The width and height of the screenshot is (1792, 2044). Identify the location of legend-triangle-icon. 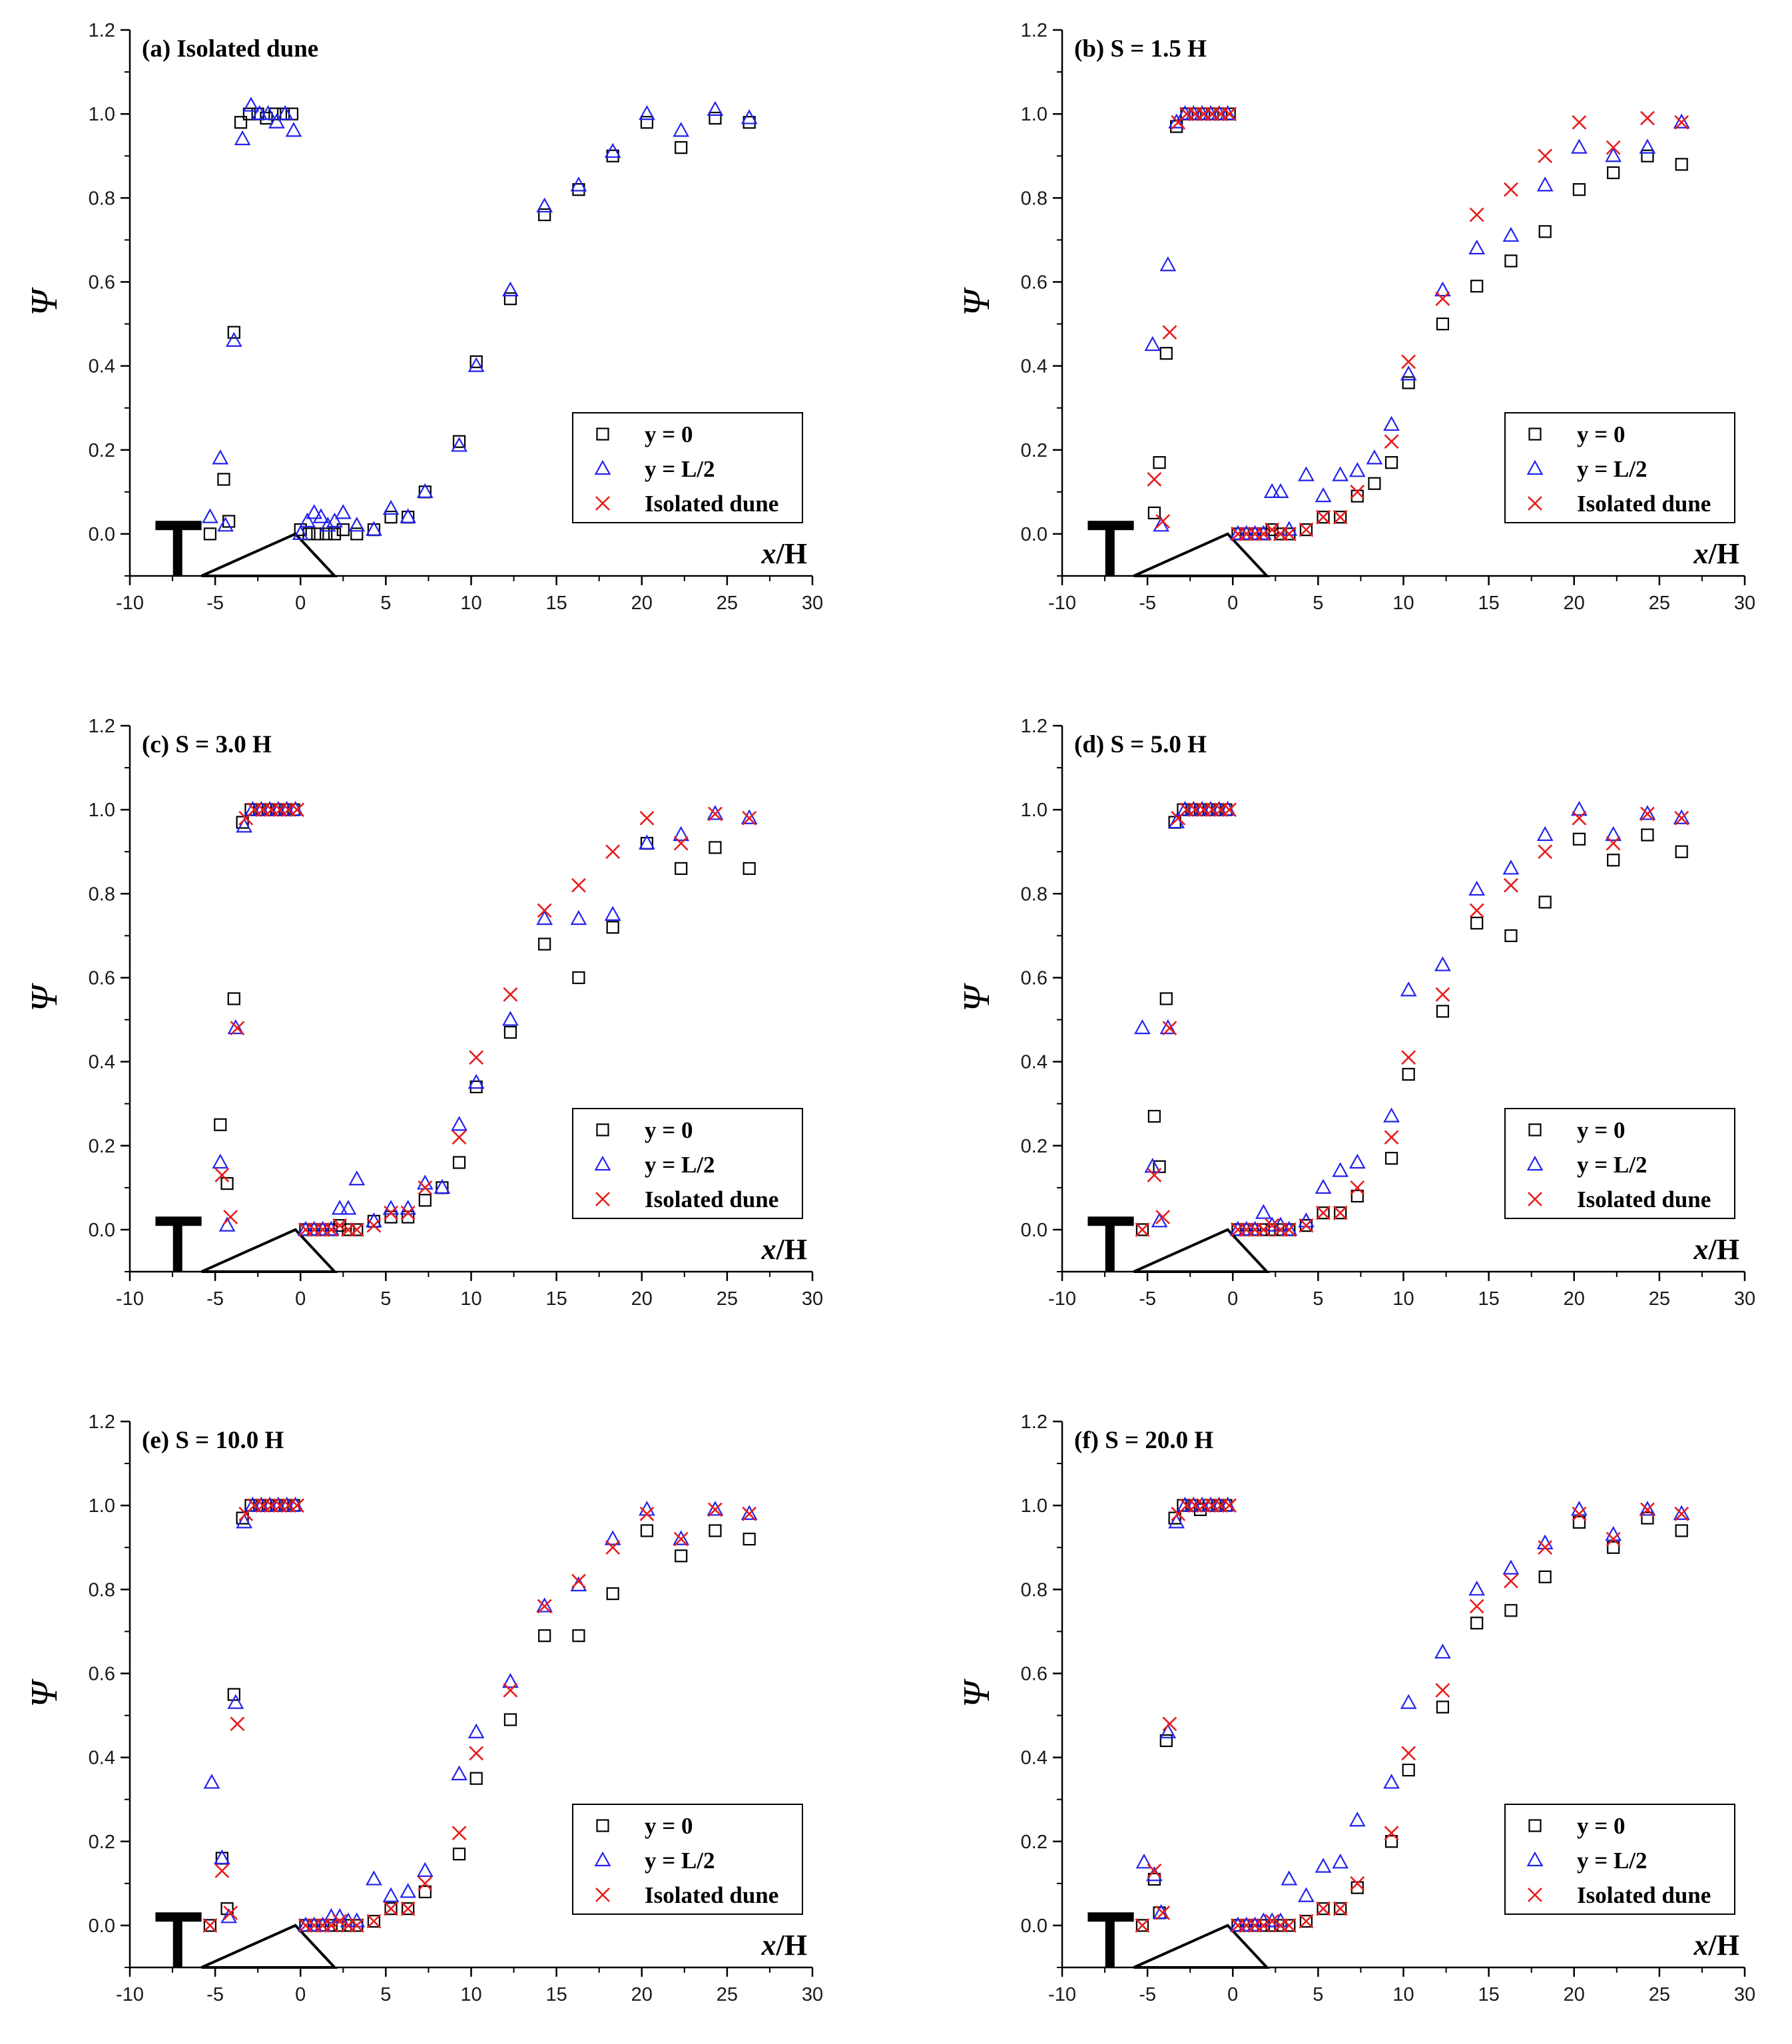
(1535, 1163).